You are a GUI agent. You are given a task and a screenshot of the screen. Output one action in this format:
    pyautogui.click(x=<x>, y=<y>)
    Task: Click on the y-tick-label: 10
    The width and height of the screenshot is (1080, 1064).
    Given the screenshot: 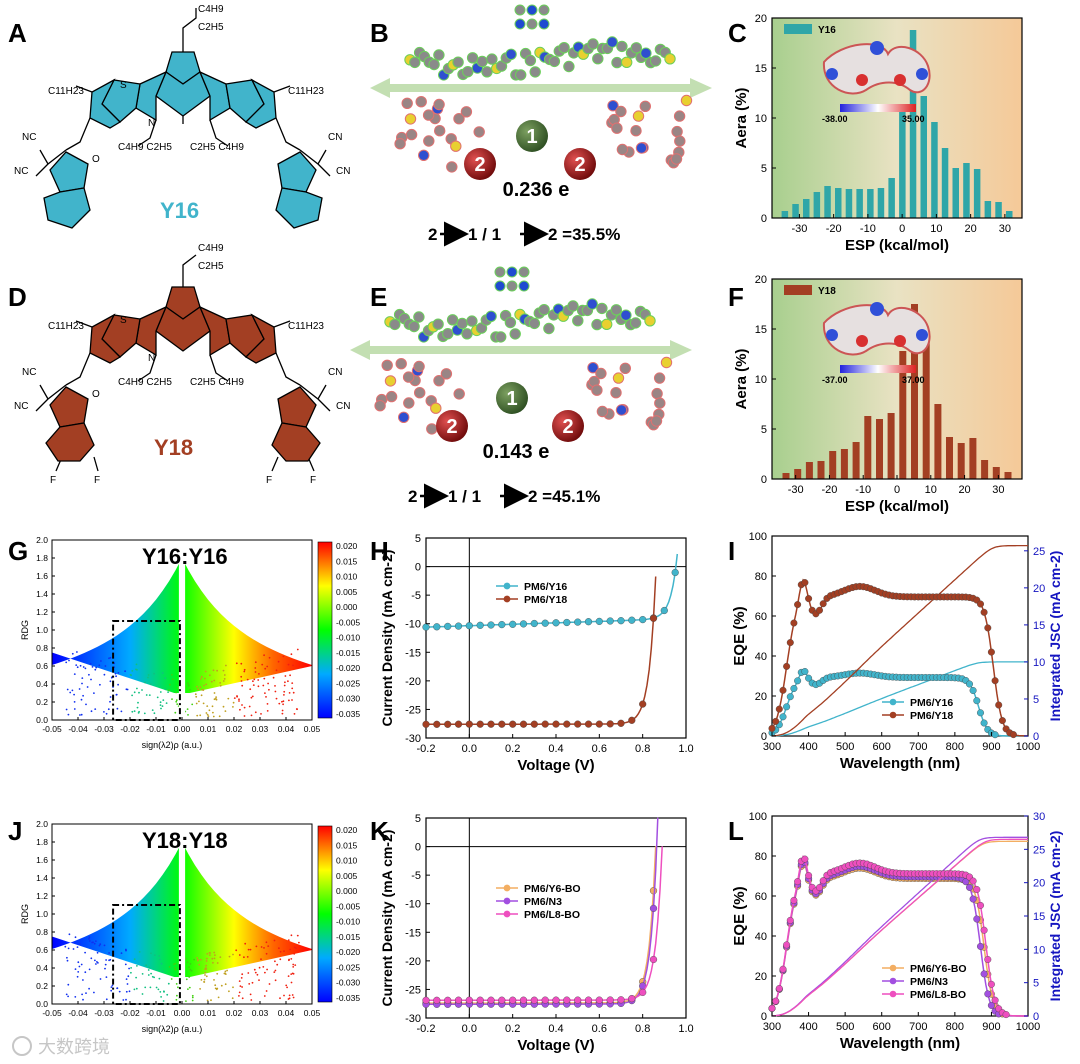 What is the action you would take?
    pyautogui.click(x=761, y=380)
    